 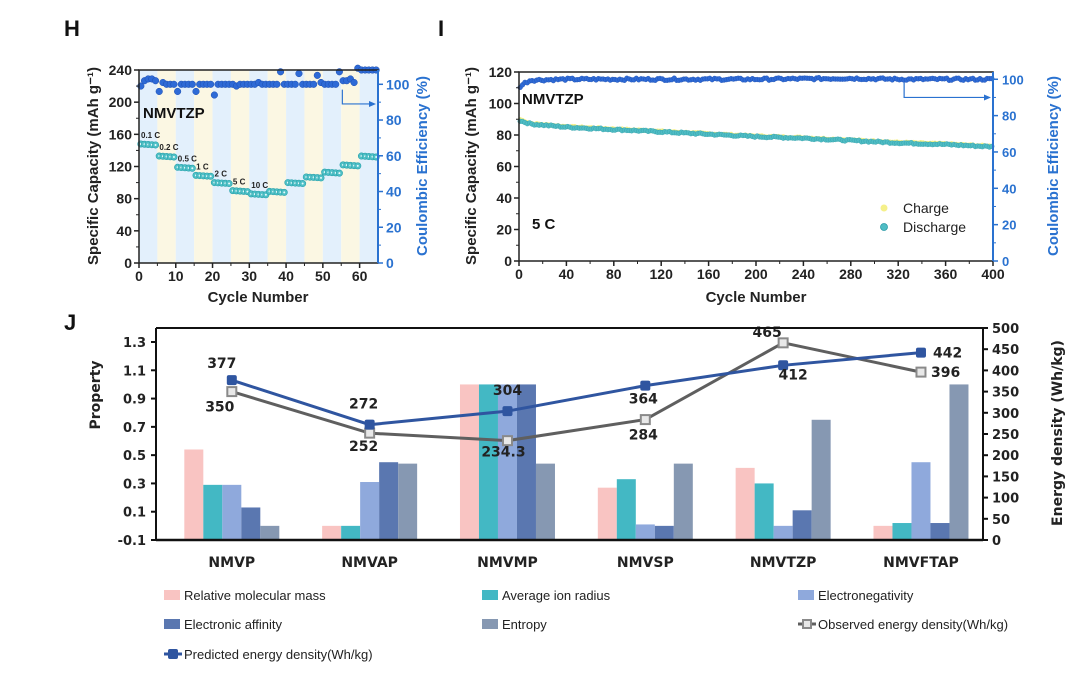 What do you see at coordinates (946, 274) in the screenshot?
I see `x-tick-label: 360` at bounding box center [946, 274].